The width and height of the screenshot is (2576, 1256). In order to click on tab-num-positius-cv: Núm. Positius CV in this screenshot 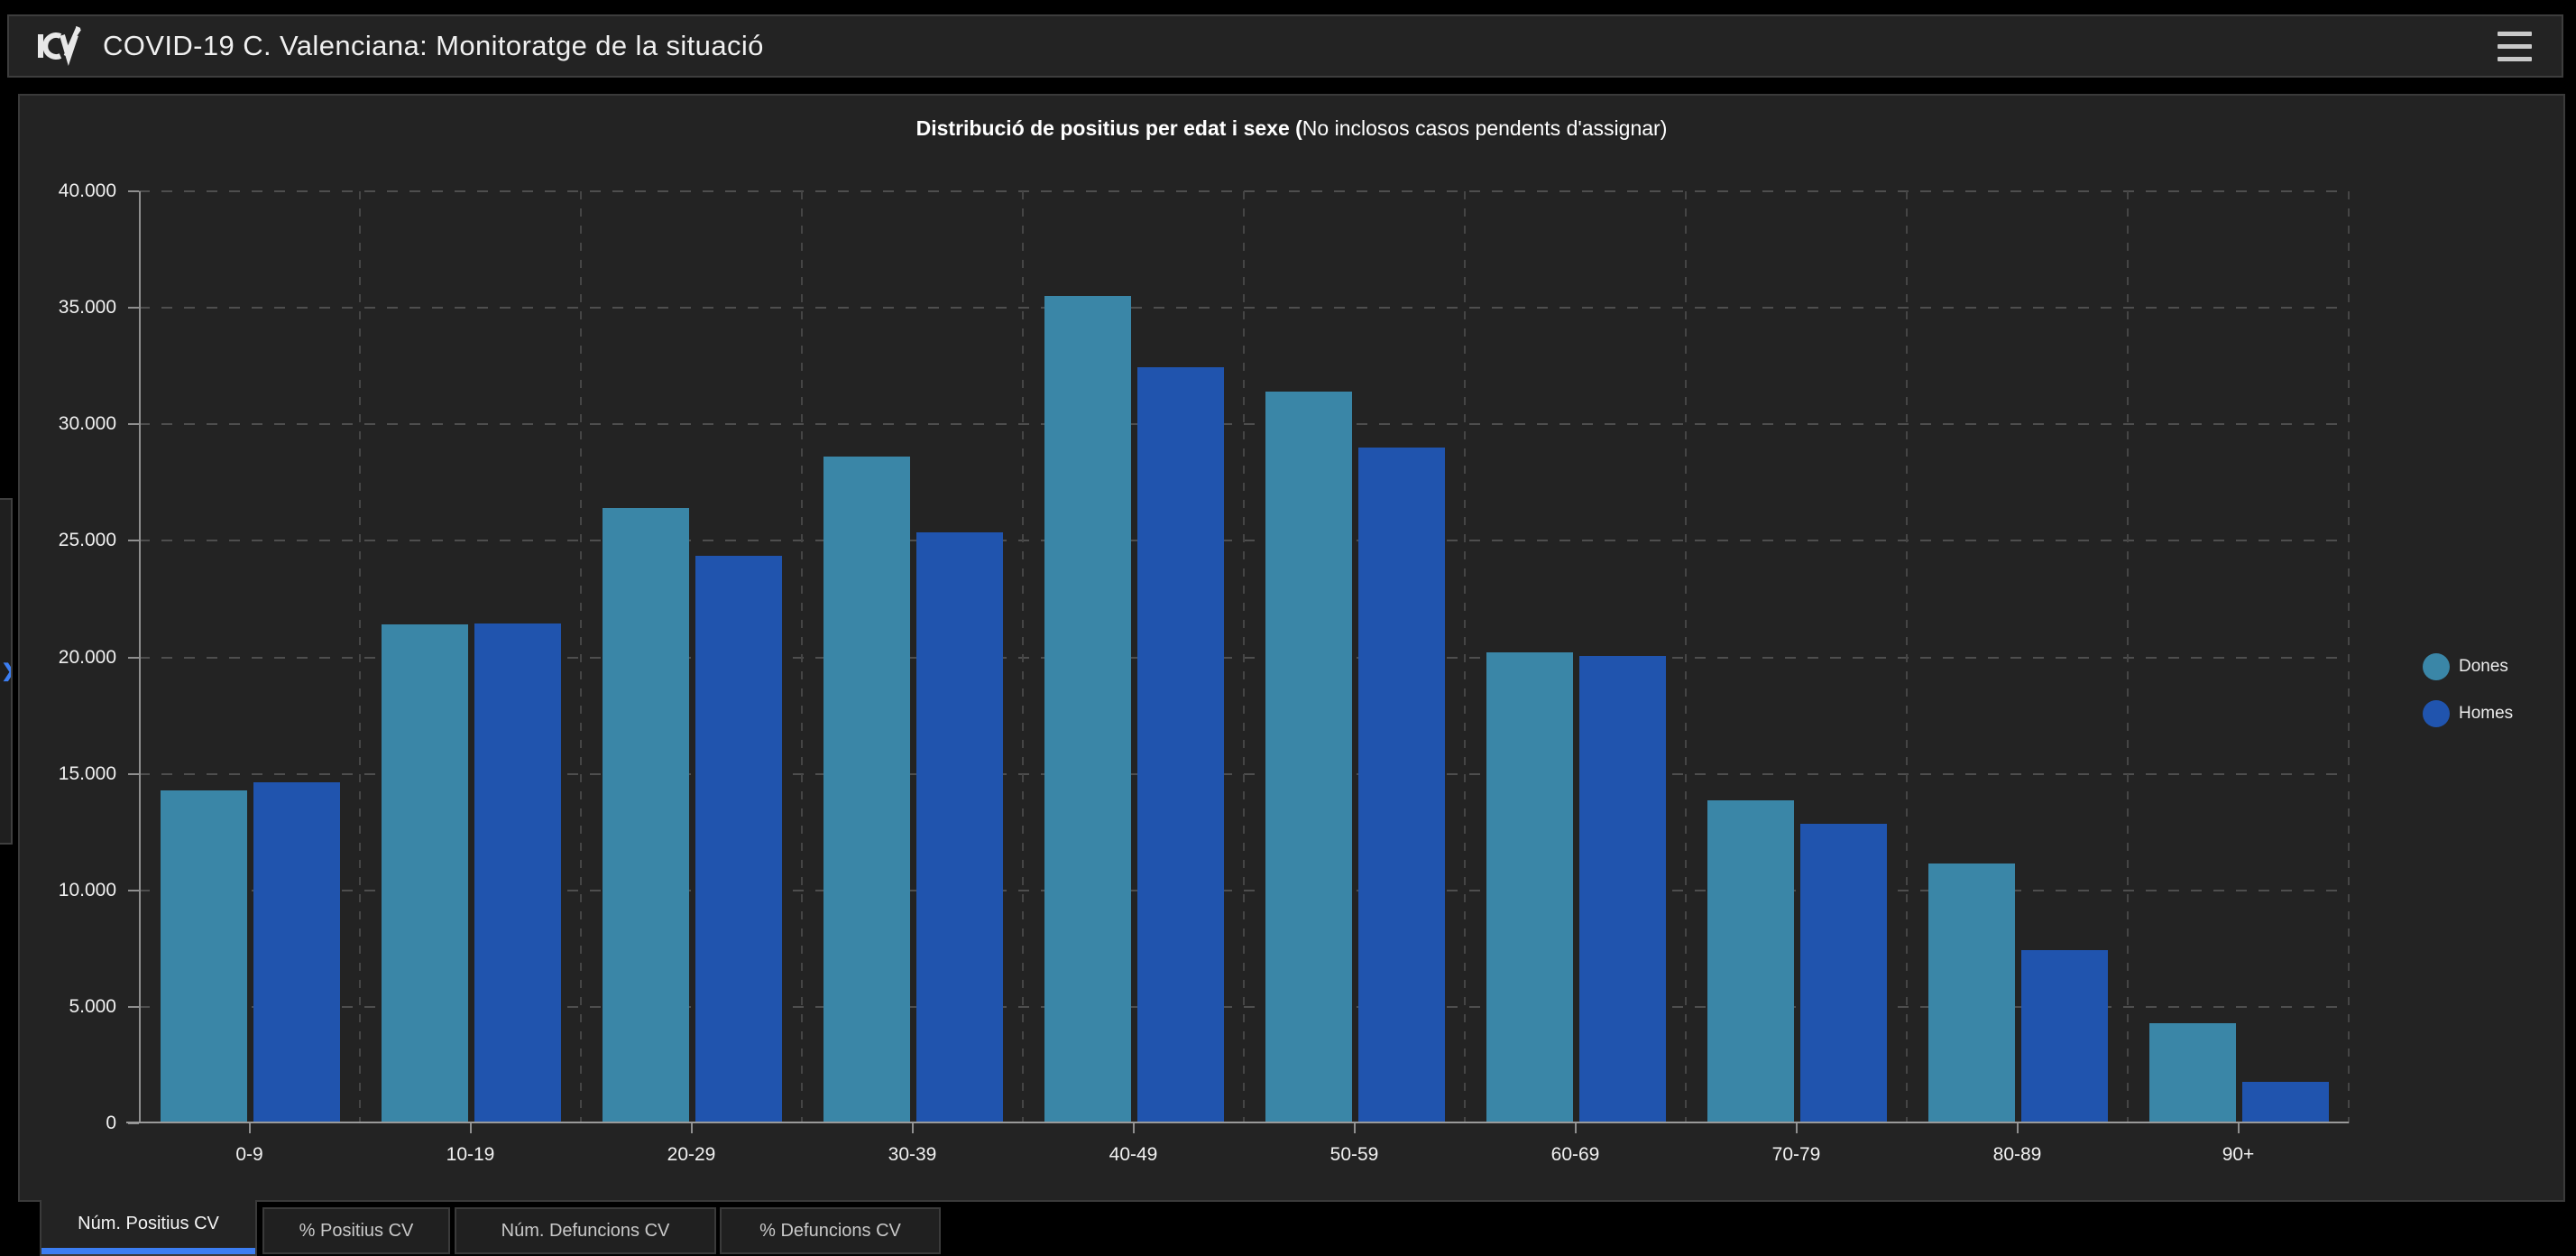, I will do `click(148, 1228)`.